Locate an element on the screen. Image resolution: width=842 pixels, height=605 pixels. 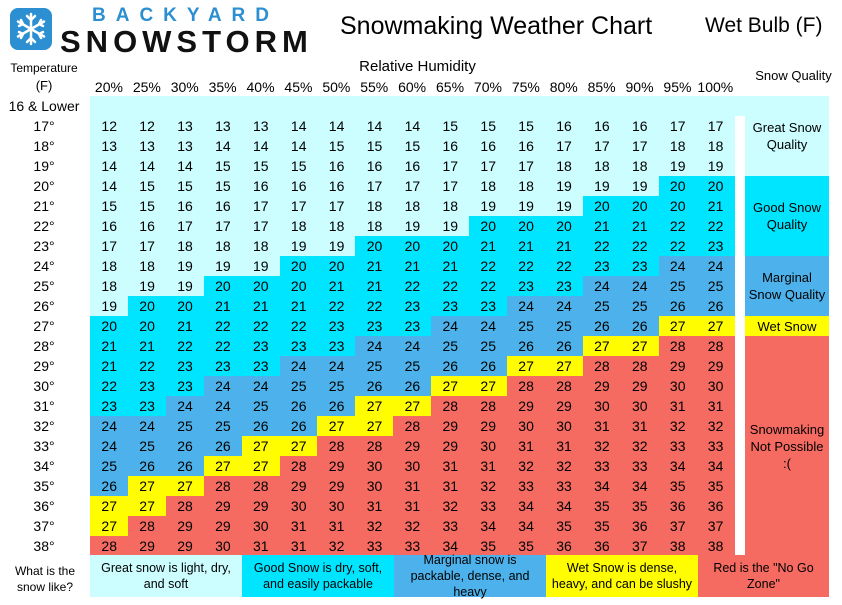
wet-bulb-cell: 37 is located at coordinates (639, 546).